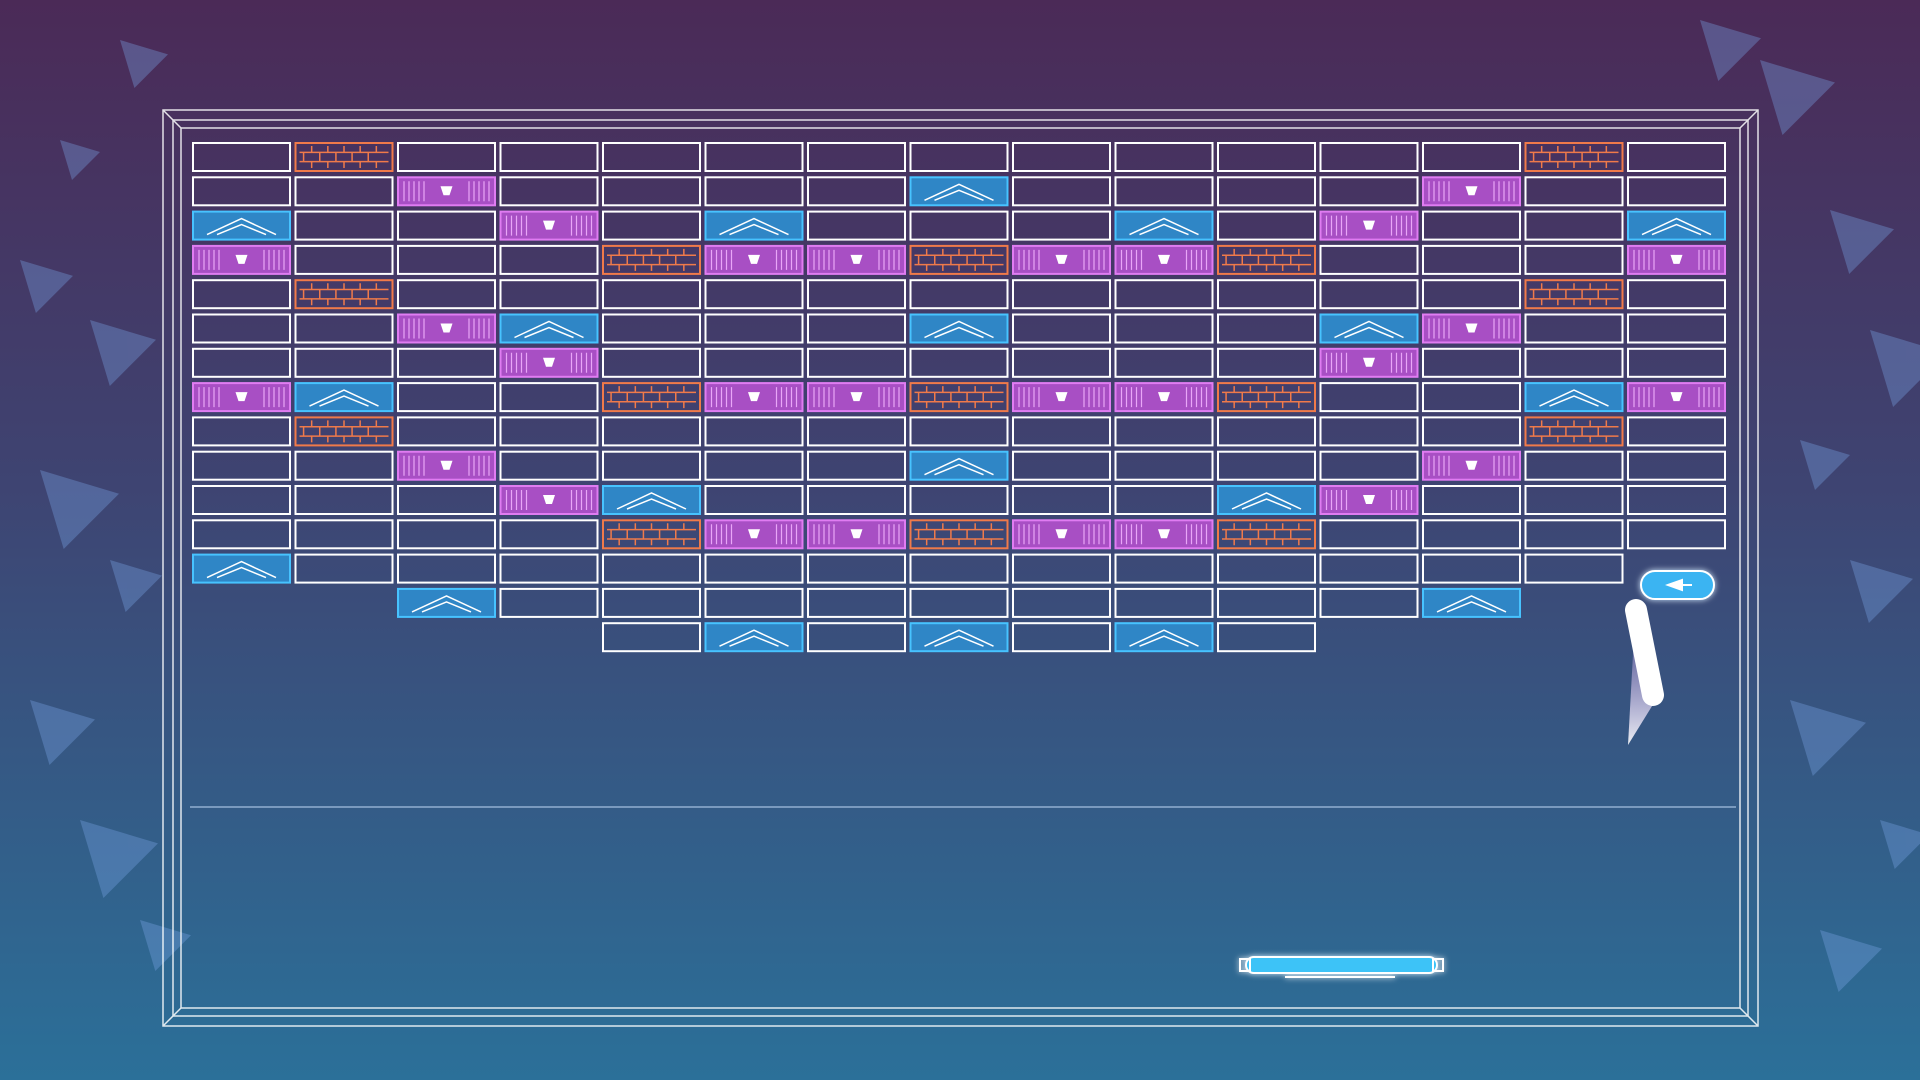 The height and width of the screenshot is (1080, 1920). What do you see at coordinates (1749, 119) in the screenshot?
I see `frame-corner` at bounding box center [1749, 119].